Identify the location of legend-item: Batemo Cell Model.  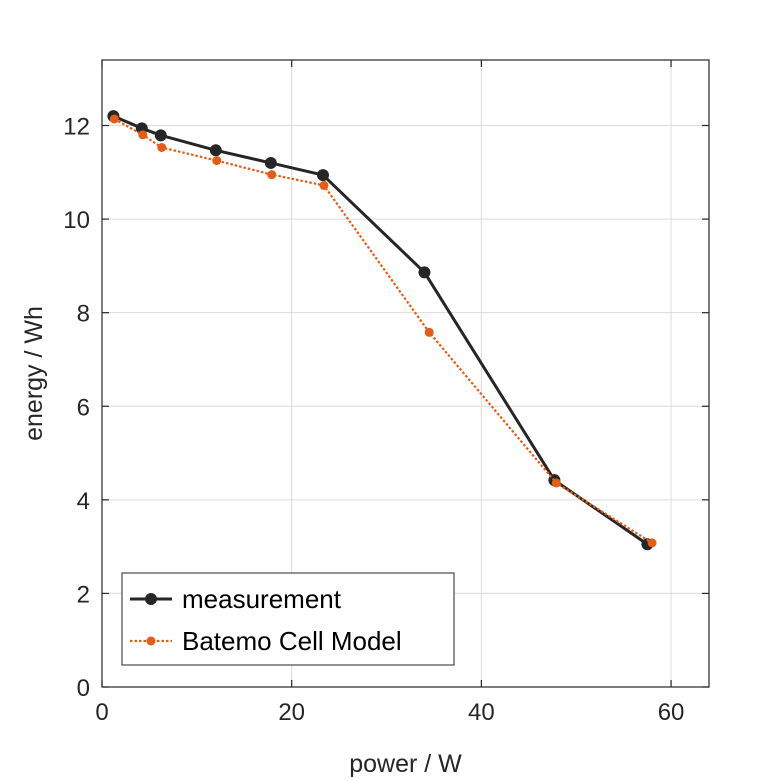
(266, 641).